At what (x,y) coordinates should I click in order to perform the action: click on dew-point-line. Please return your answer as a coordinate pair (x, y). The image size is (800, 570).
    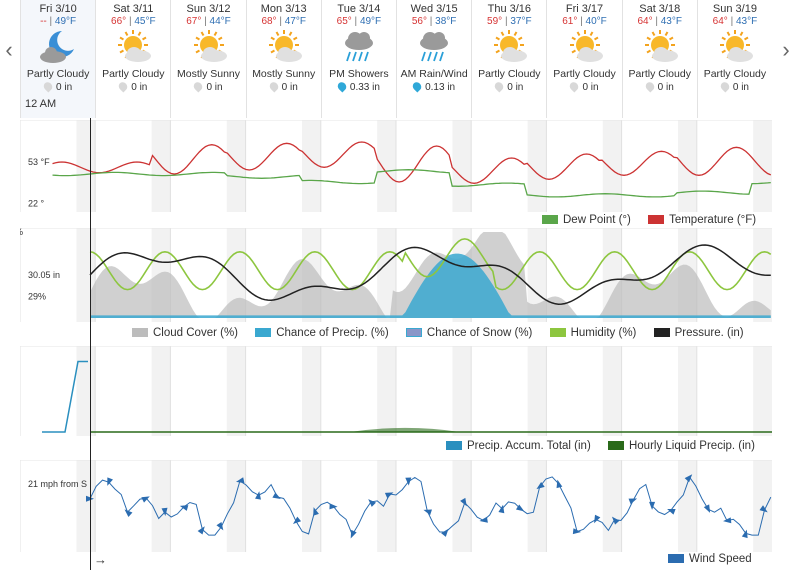
    Looking at the image, I should click on (411, 183).